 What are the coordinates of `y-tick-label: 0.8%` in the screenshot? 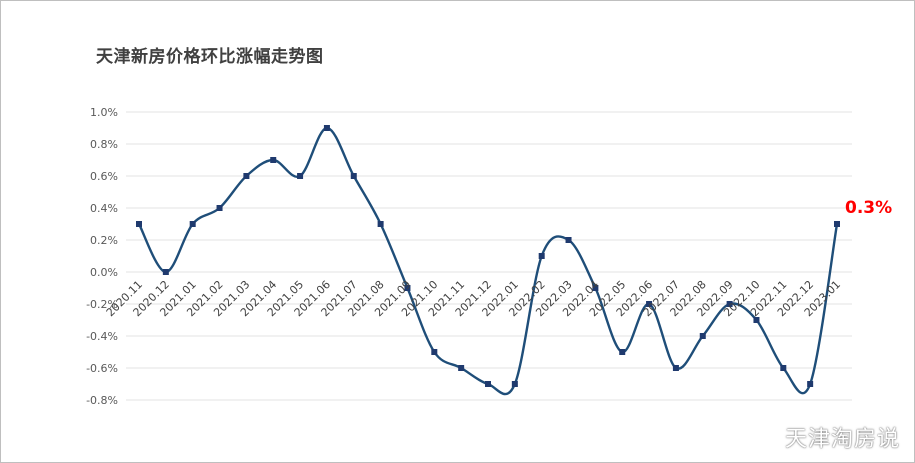 It's located at (104, 144).